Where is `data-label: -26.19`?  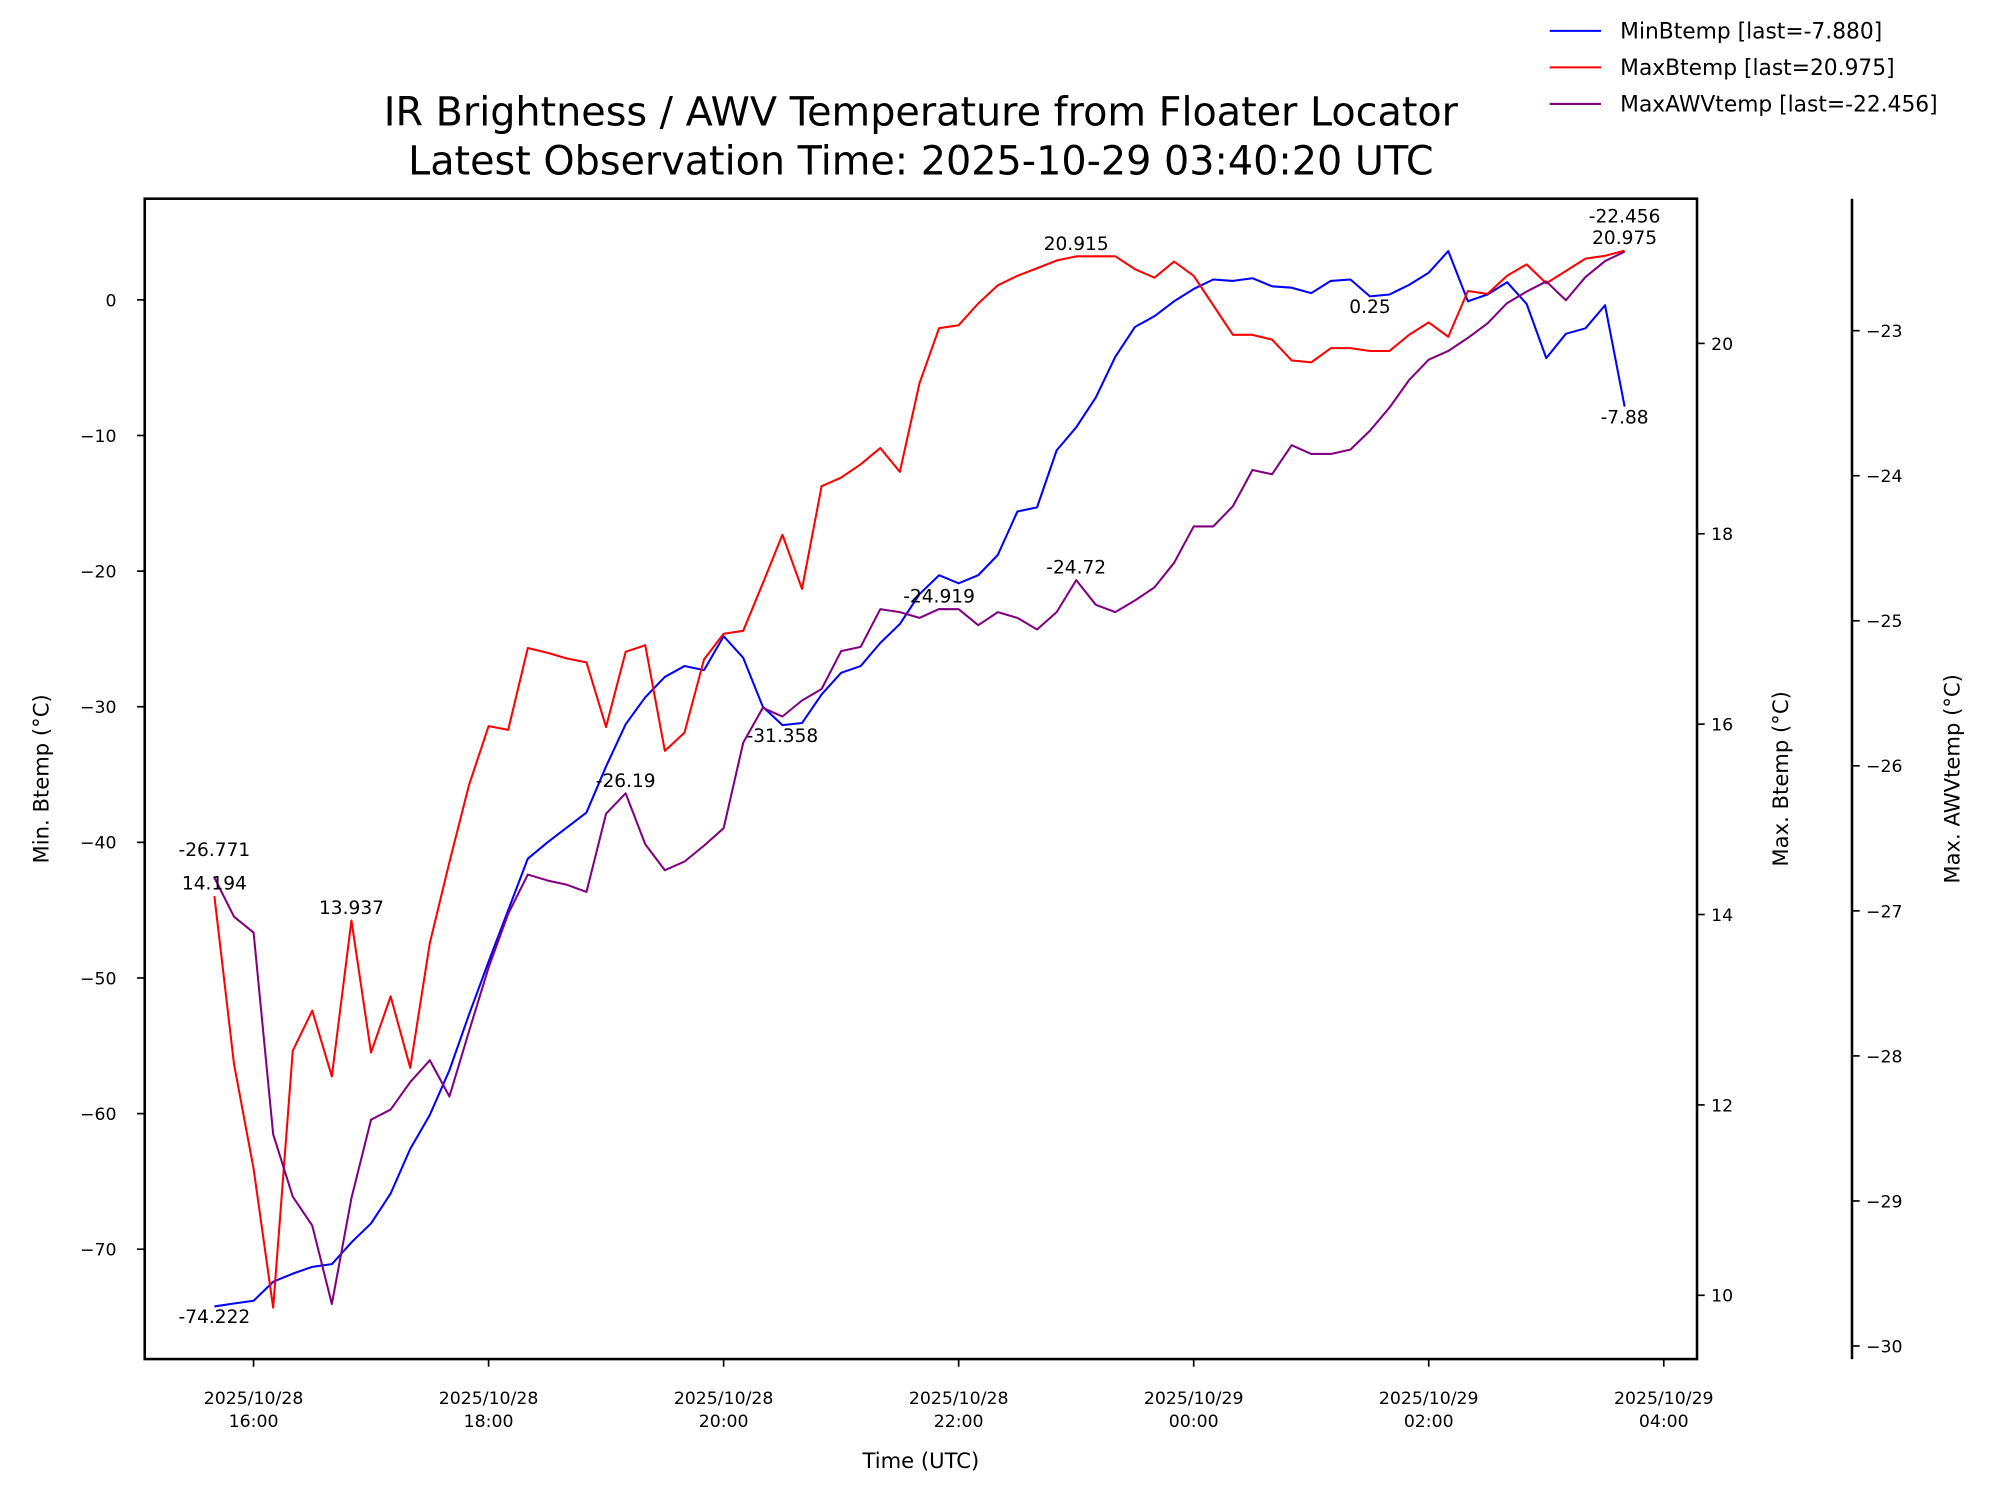 data-label: -26.19 is located at coordinates (626, 781).